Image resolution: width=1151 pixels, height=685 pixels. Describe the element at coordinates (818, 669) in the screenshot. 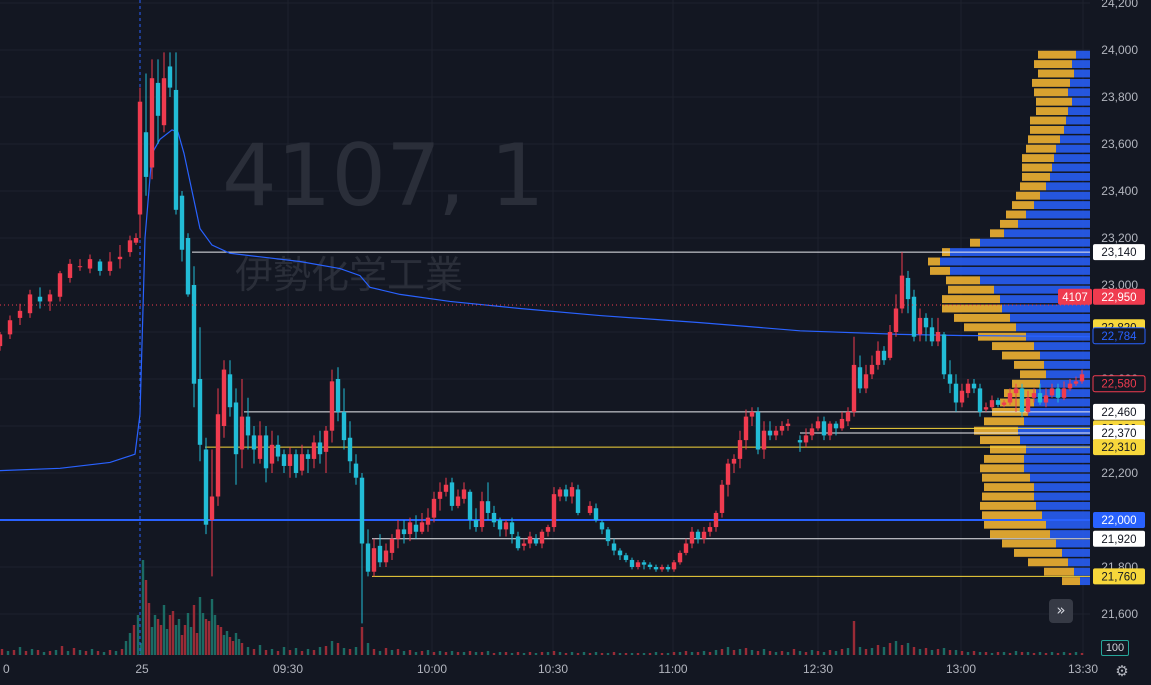

I see `time-tick-label: 12:30` at that location.